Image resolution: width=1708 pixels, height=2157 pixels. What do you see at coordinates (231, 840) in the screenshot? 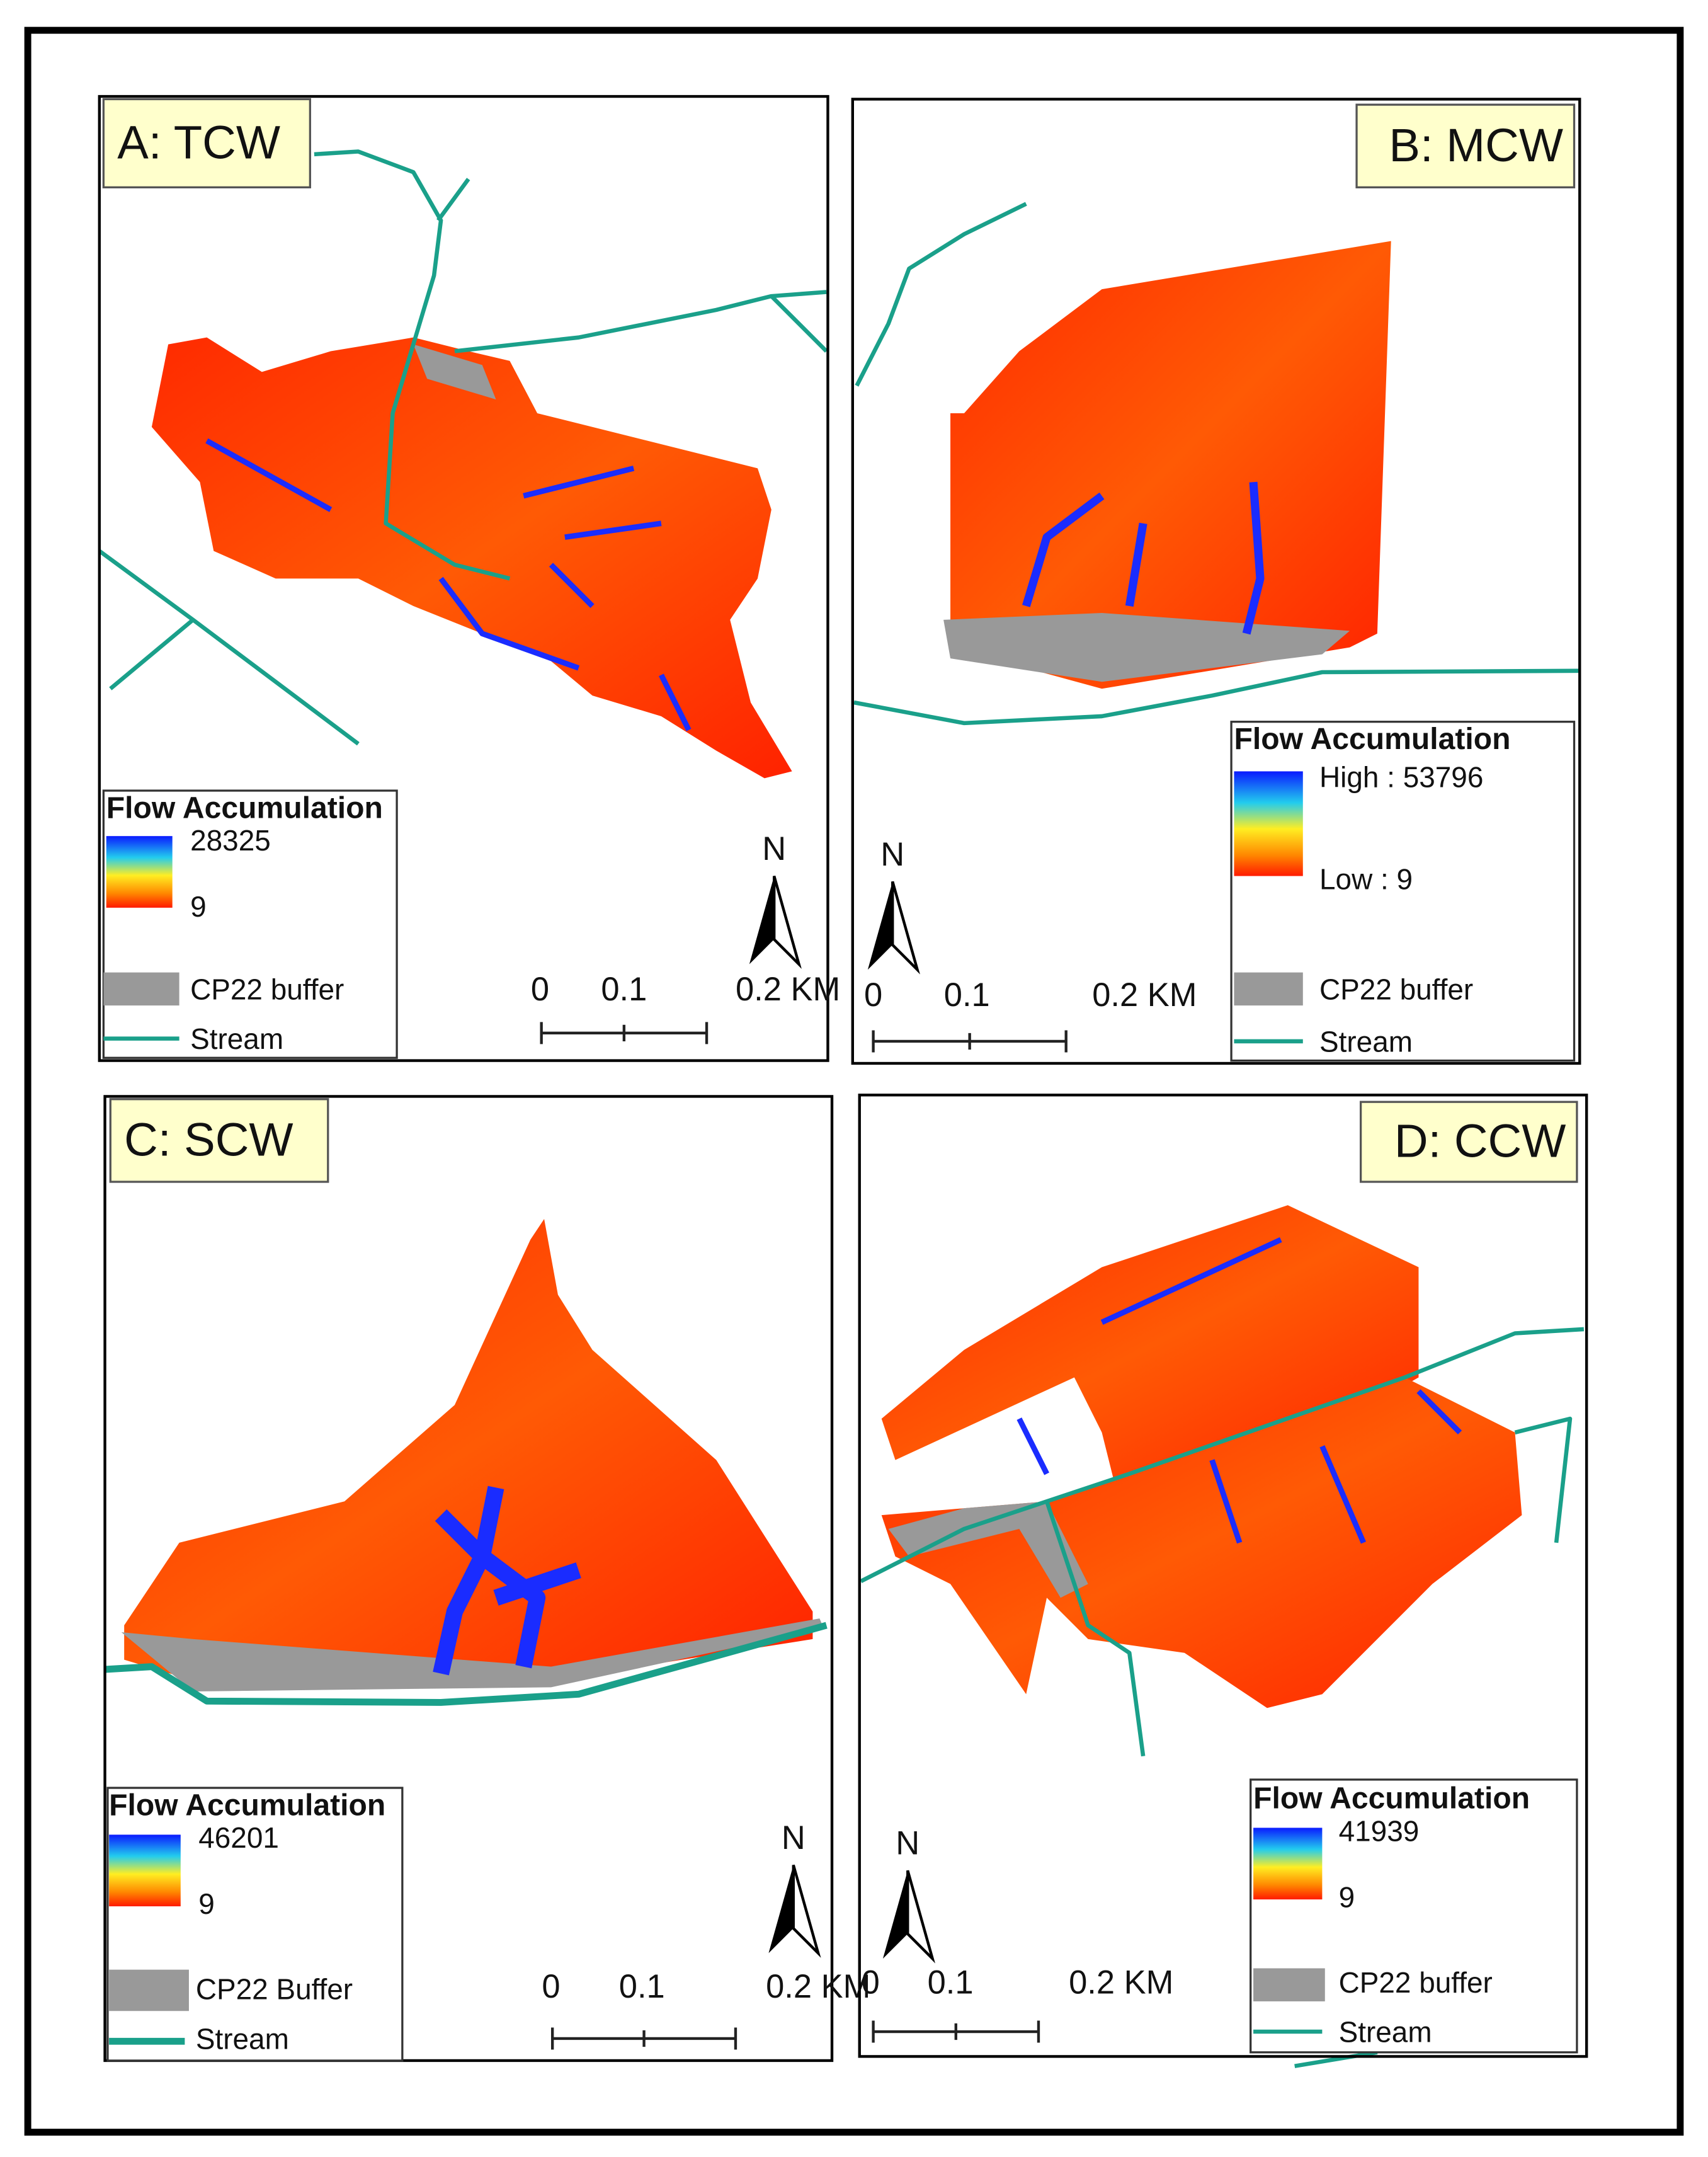
I see `legend-high: 28325` at bounding box center [231, 840].